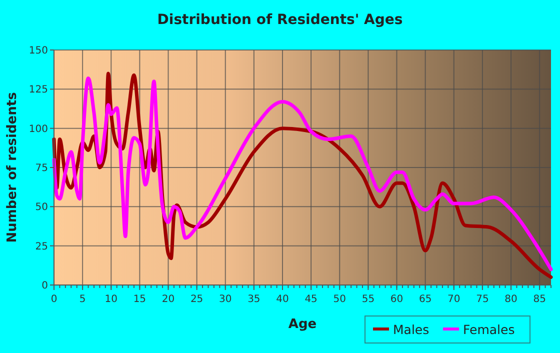 The height and width of the screenshot is (353, 560). I want to click on x-tick-label: 70, so click(454, 299).